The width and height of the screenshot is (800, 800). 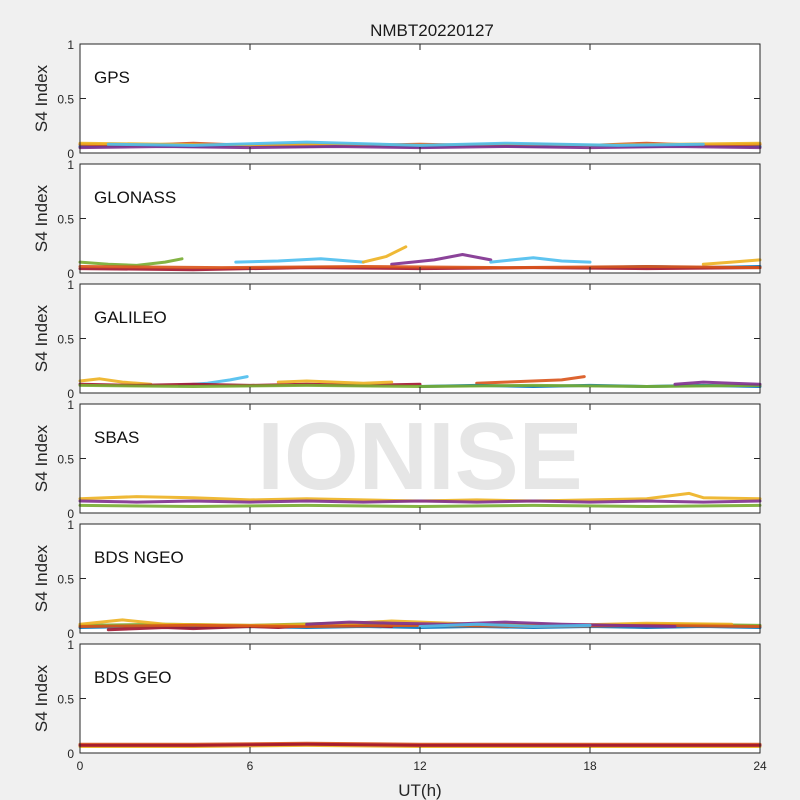 I want to click on x-axis-label: UT(h), so click(x=419, y=790).